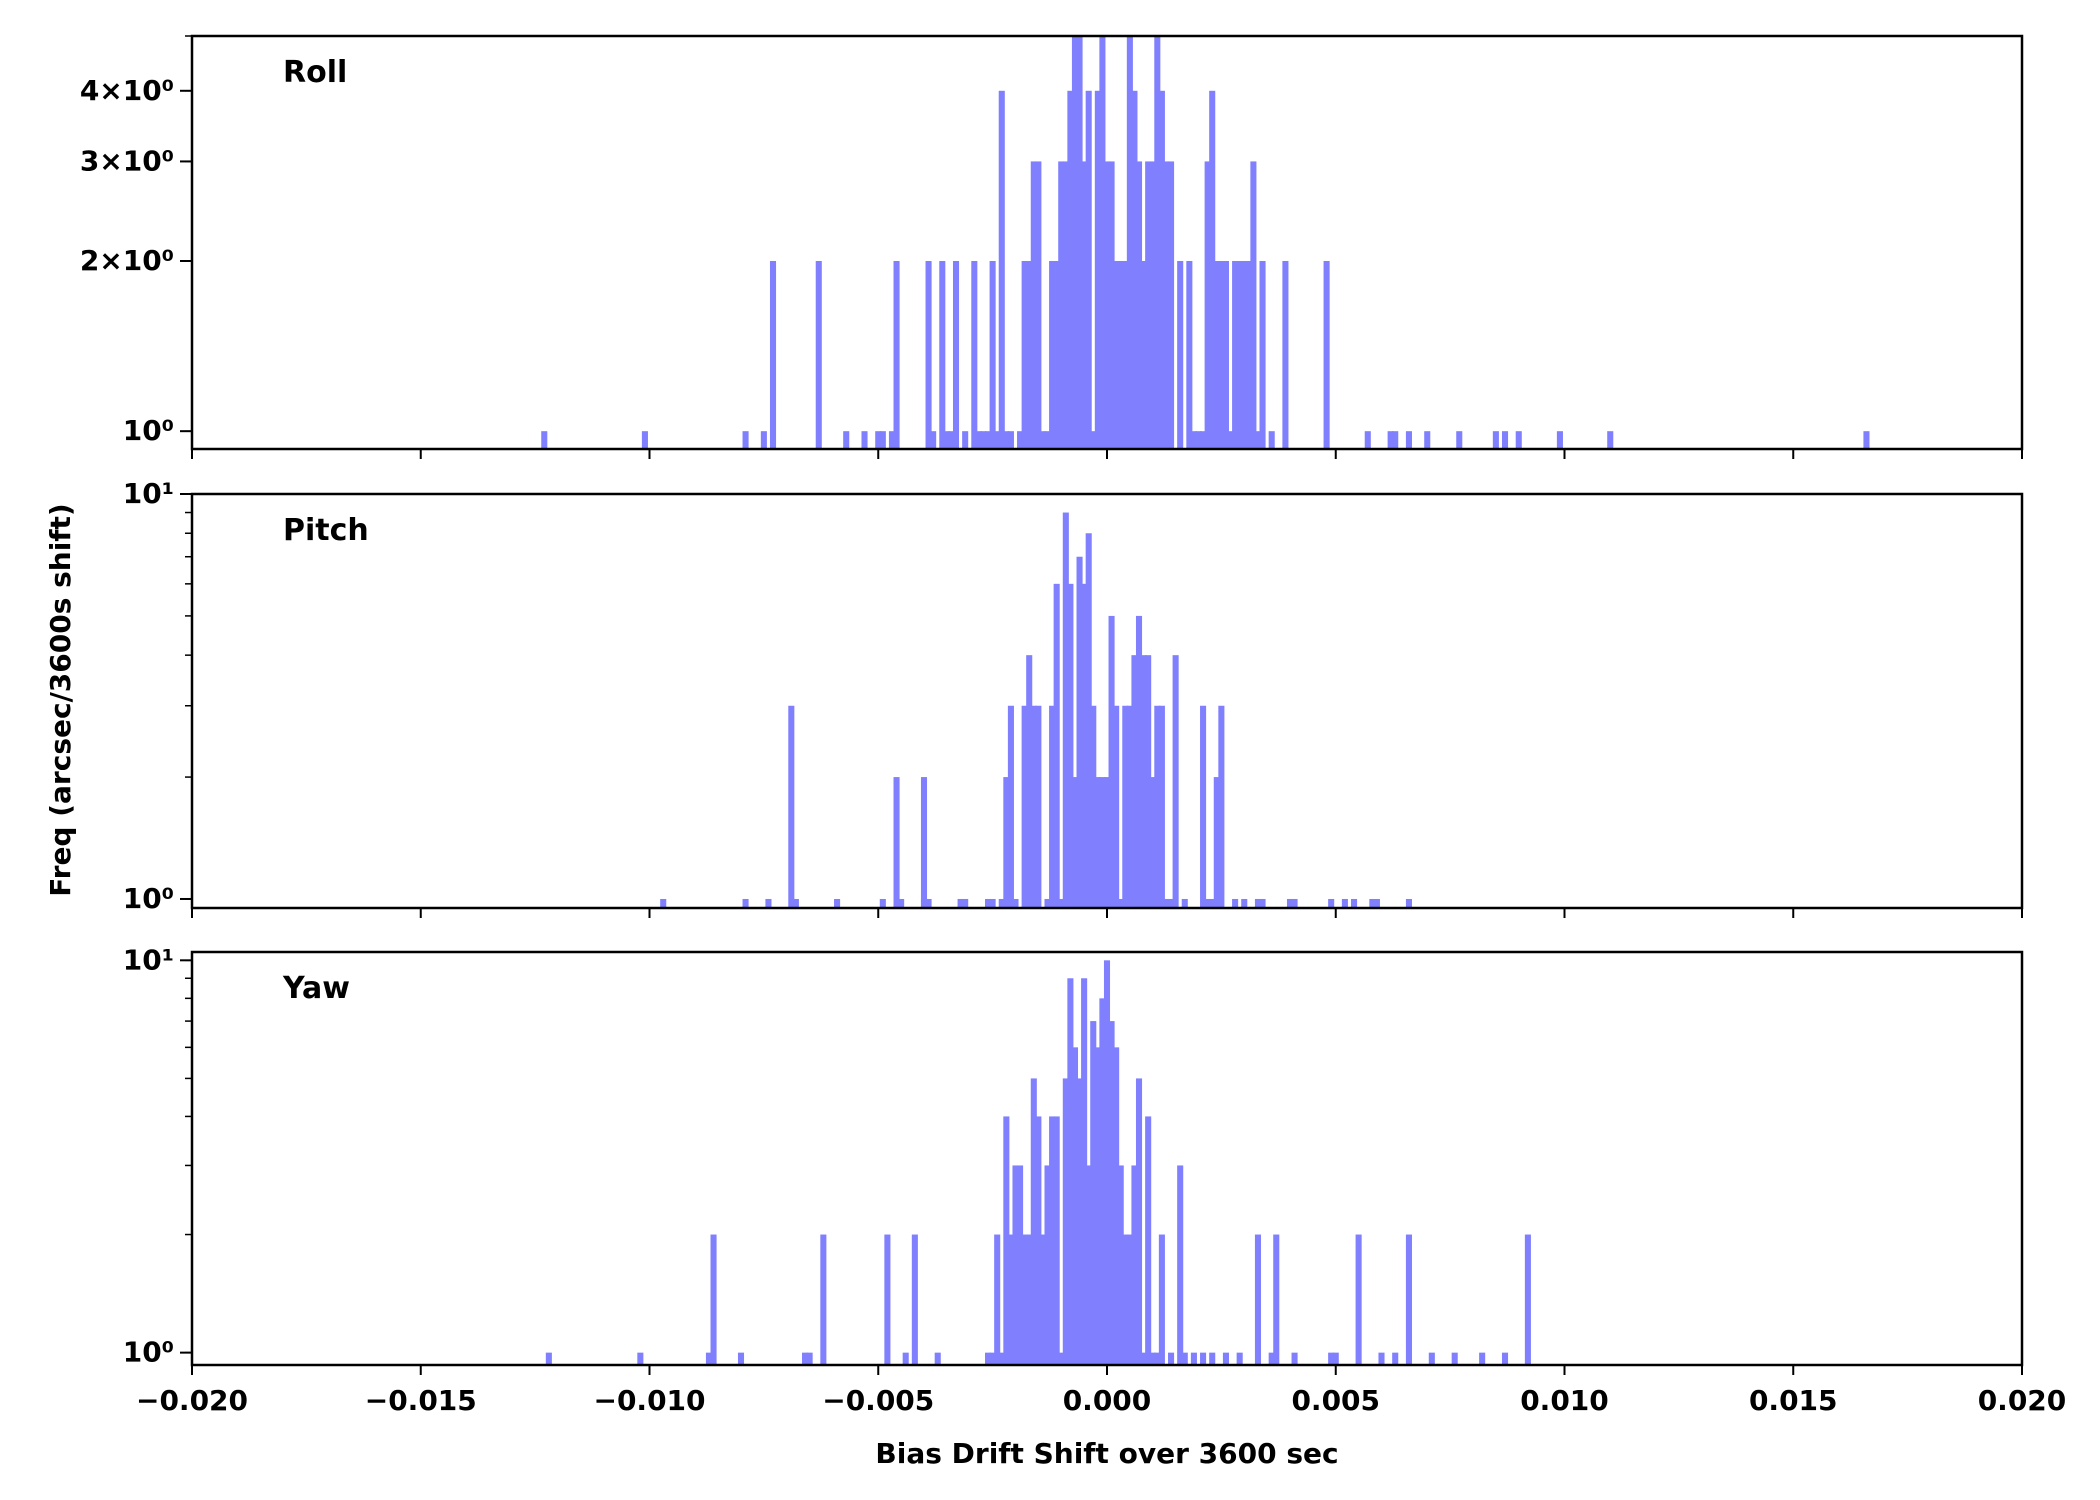 Image resolution: width=2100 pixels, height=1500 pixels. What do you see at coordinates (1107, 1400) in the screenshot?
I see `x-tick-label: 0.000` at bounding box center [1107, 1400].